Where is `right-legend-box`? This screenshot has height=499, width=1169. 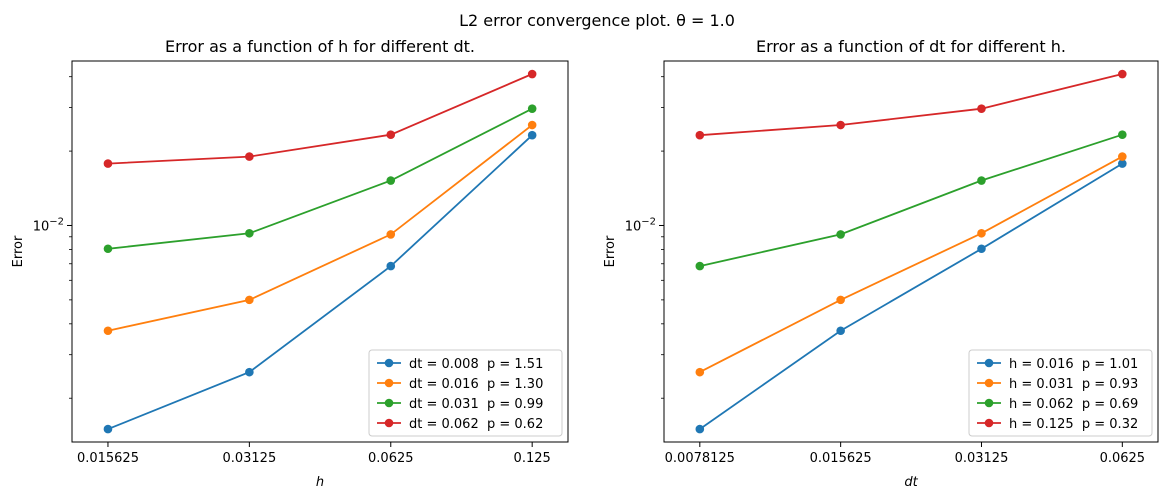 right-legend-box is located at coordinates (1060, 393).